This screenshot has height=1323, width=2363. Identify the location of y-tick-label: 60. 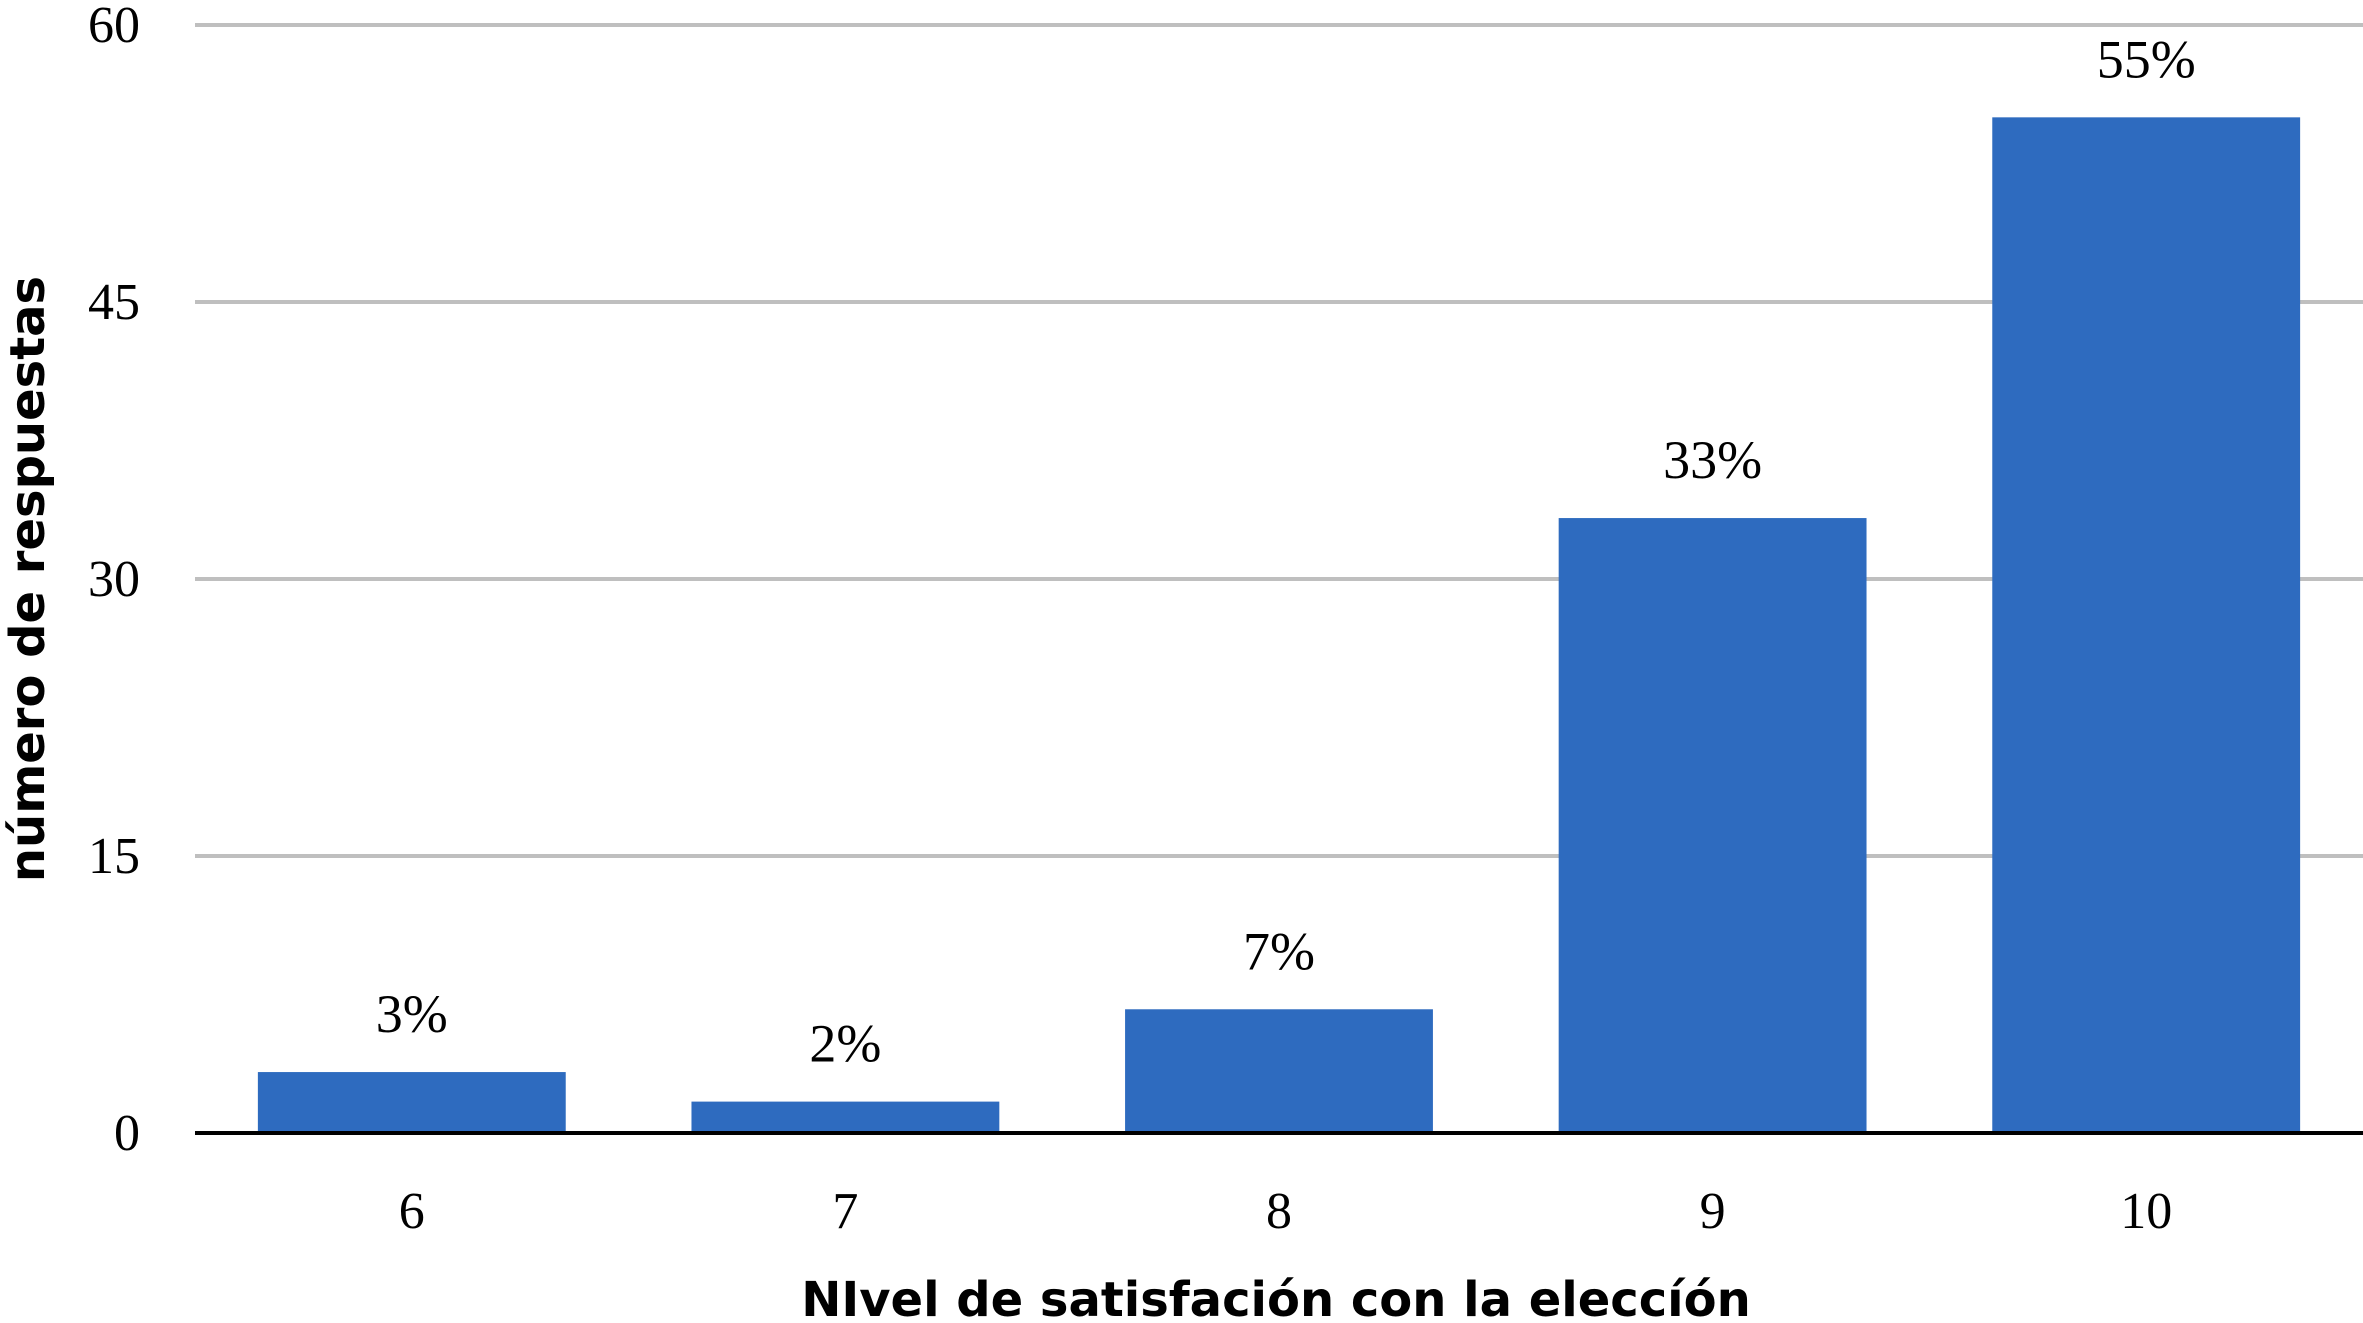
(114, 27).